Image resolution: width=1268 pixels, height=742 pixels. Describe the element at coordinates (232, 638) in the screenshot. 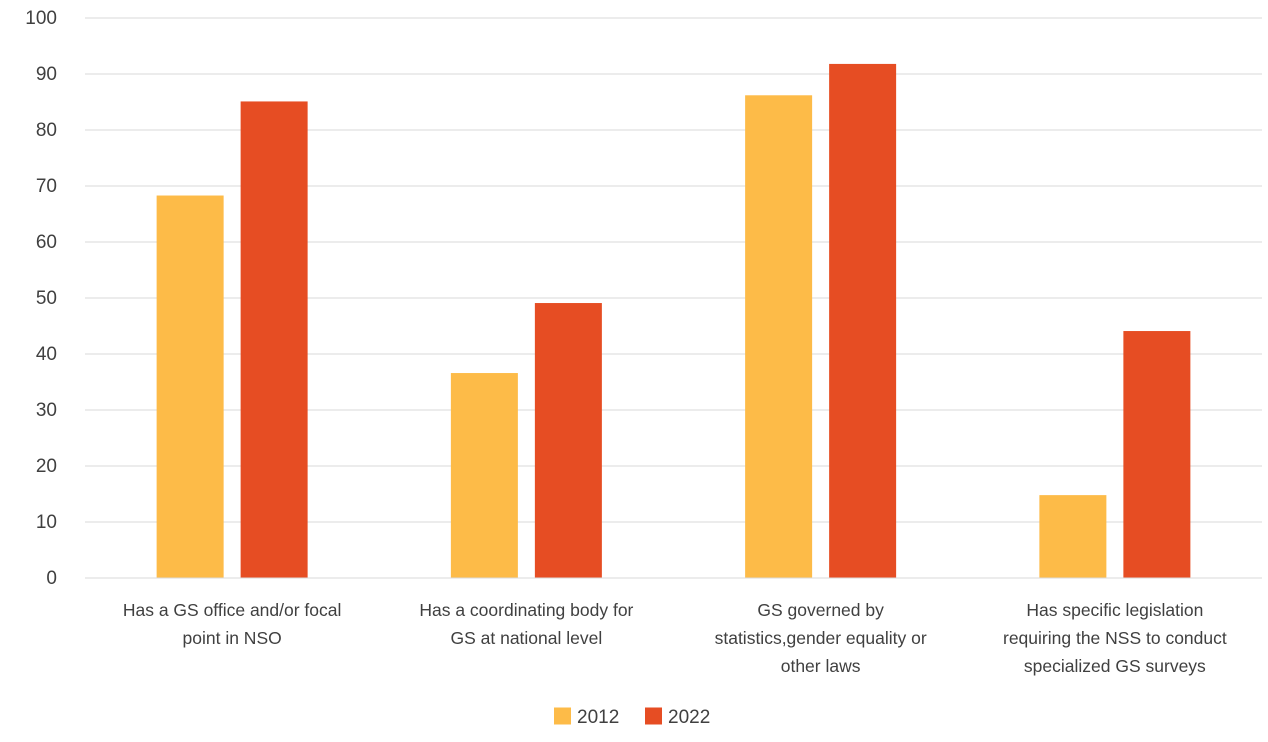

I see `x-category-label: point in NSO` at that location.